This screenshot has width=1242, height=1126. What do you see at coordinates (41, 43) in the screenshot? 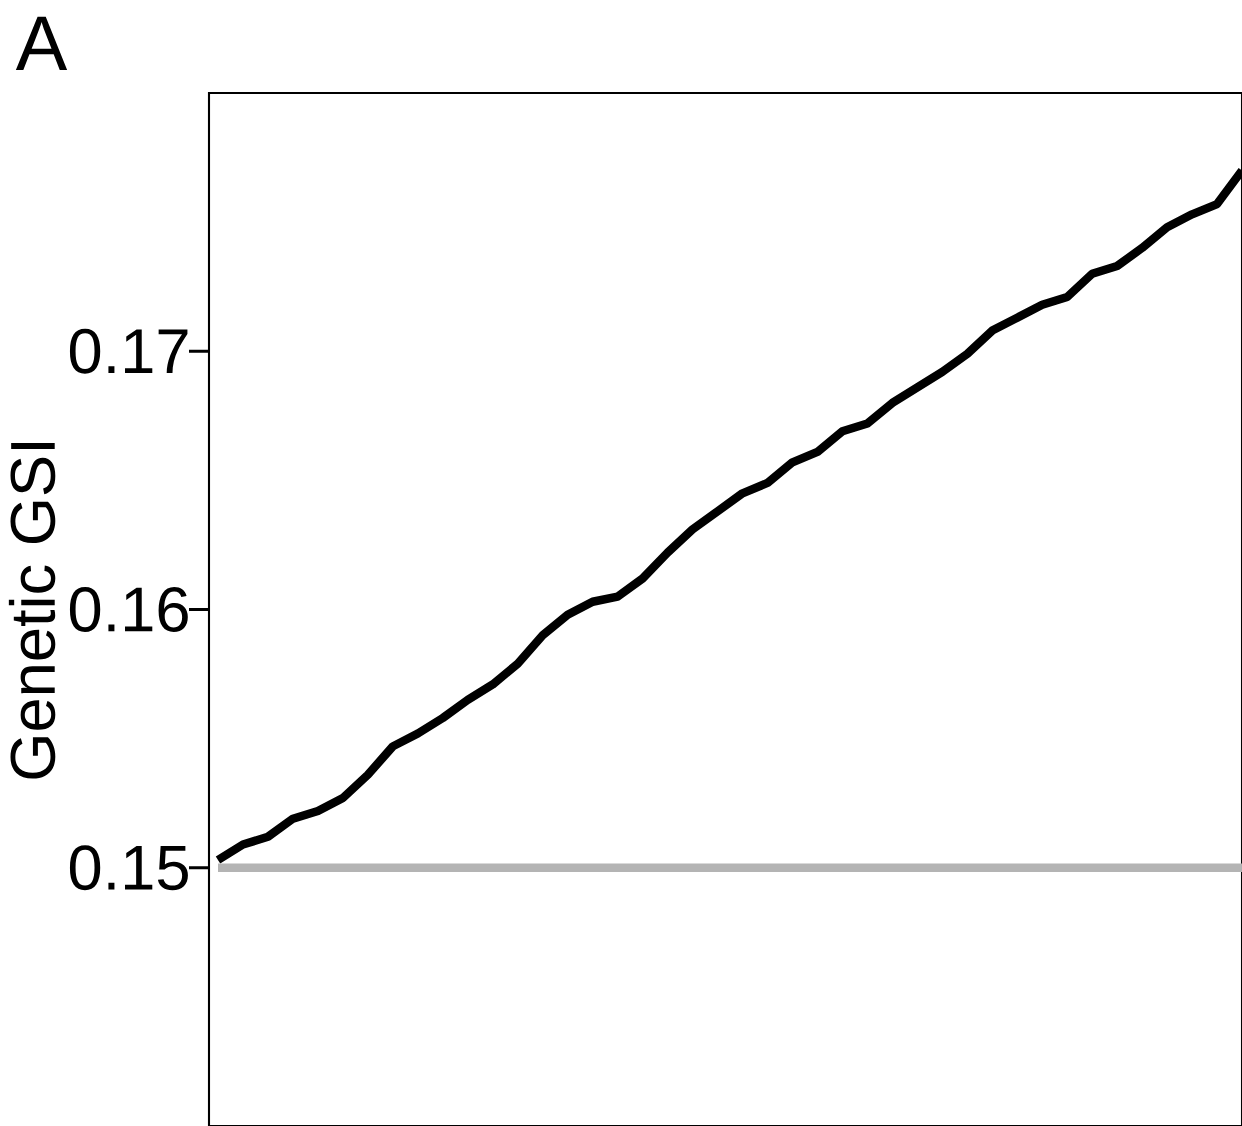
I see `text: A` at bounding box center [41, 43].